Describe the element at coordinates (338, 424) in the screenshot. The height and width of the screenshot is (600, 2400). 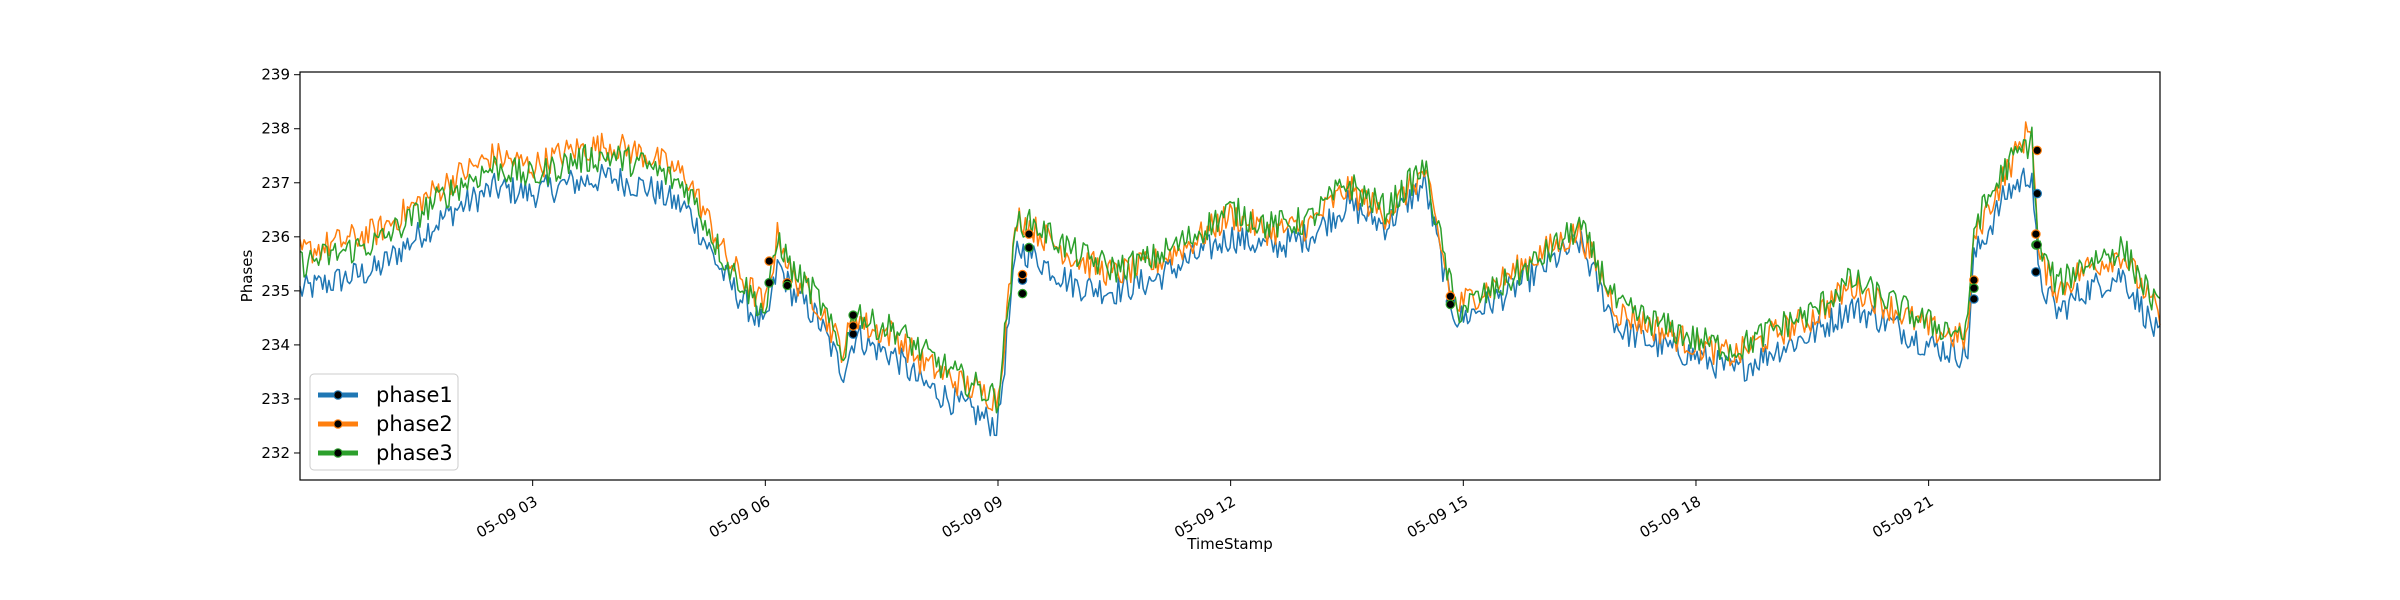
I see `legend-marker-phase2` at that location.